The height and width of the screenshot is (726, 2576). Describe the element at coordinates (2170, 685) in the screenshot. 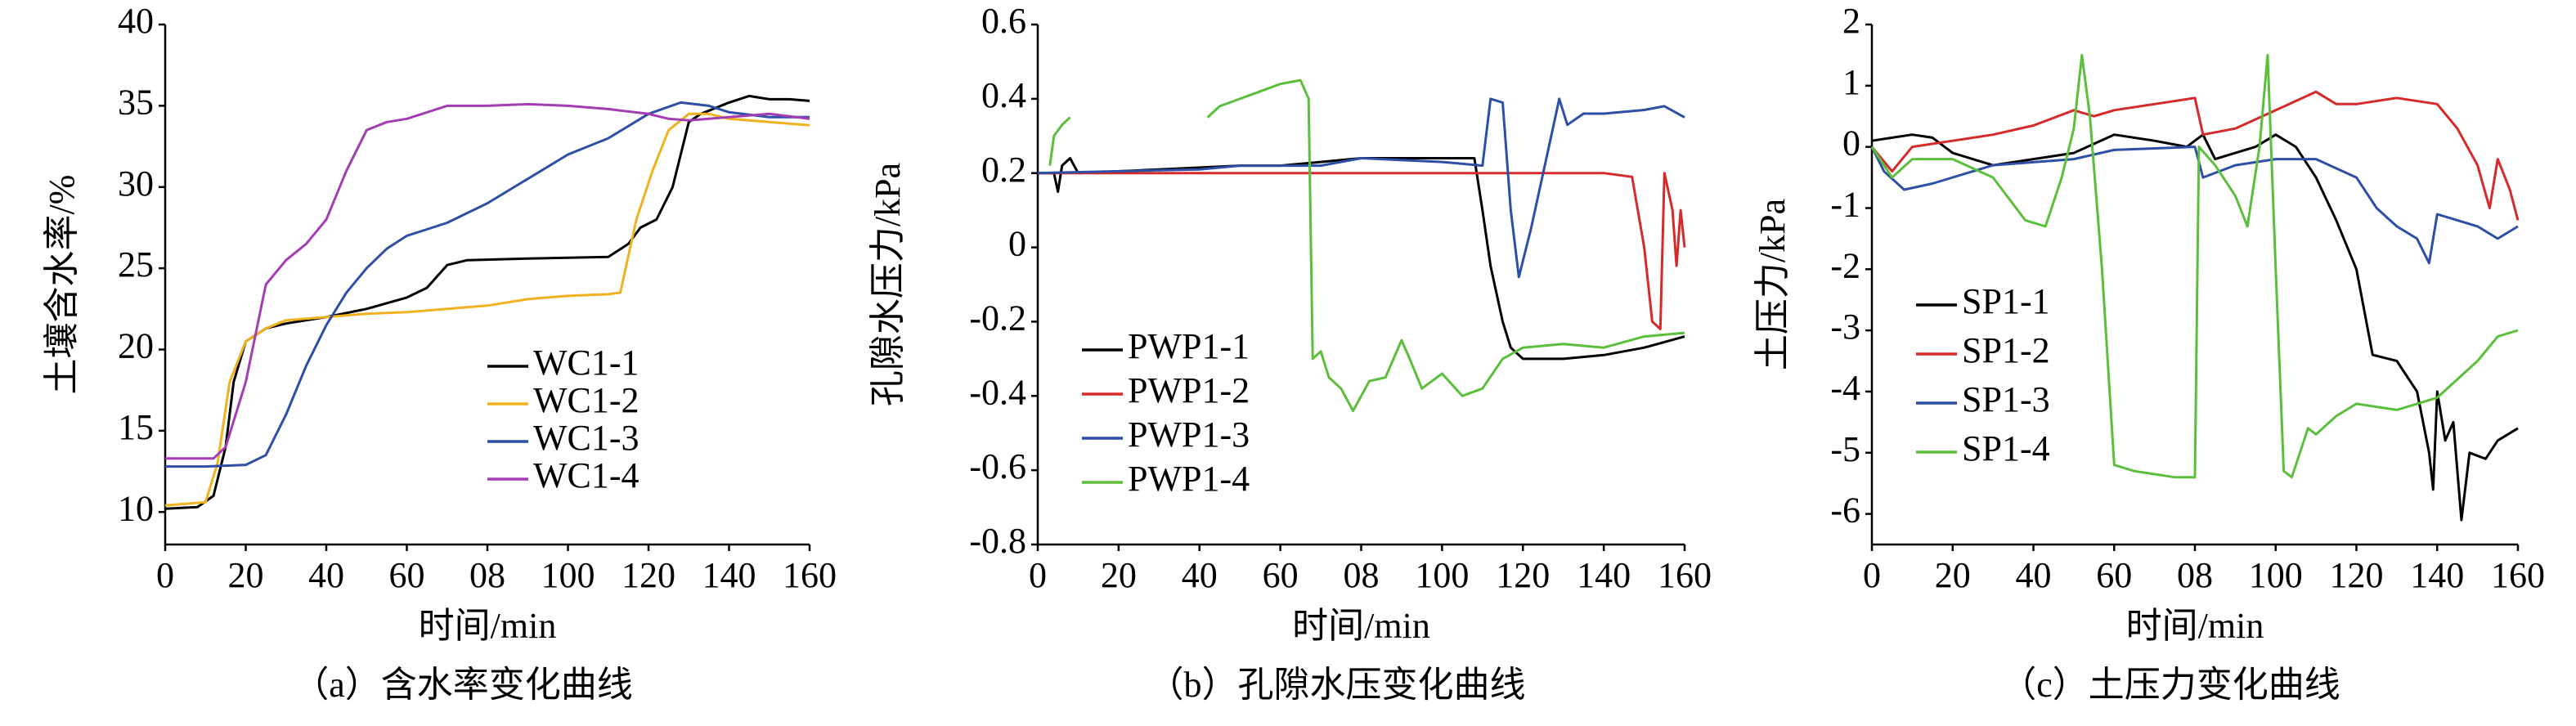

I see `caption: （c）土压力变化曲线` at that location.